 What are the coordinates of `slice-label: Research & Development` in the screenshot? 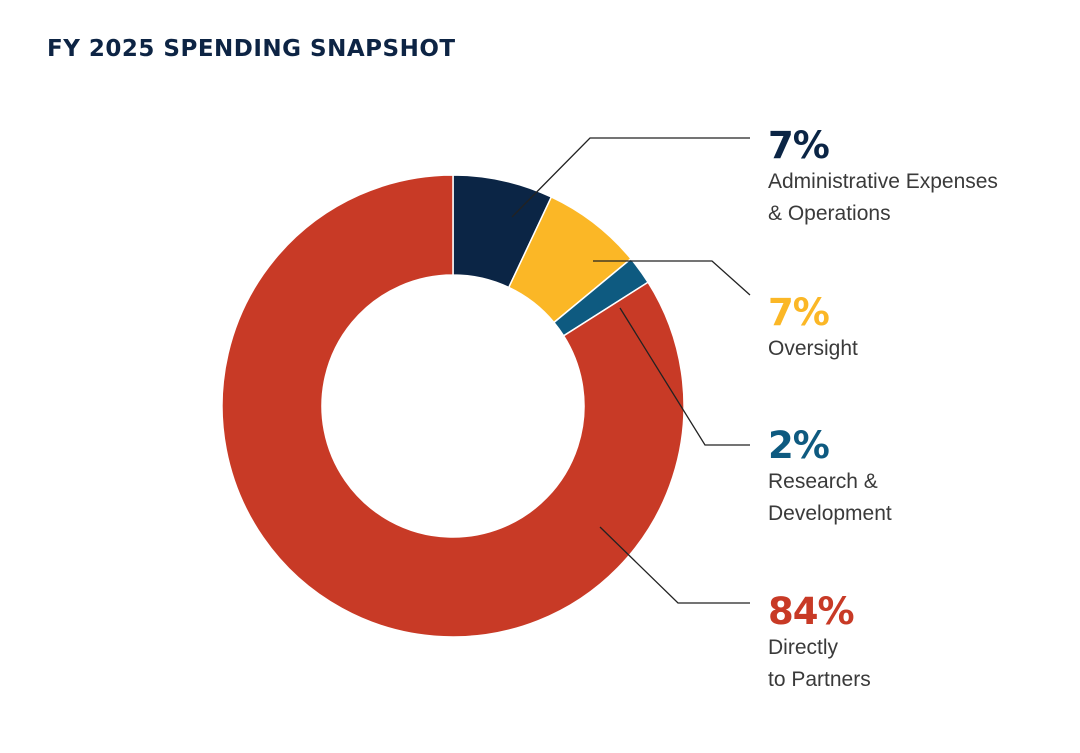 It's located at (830, 497).